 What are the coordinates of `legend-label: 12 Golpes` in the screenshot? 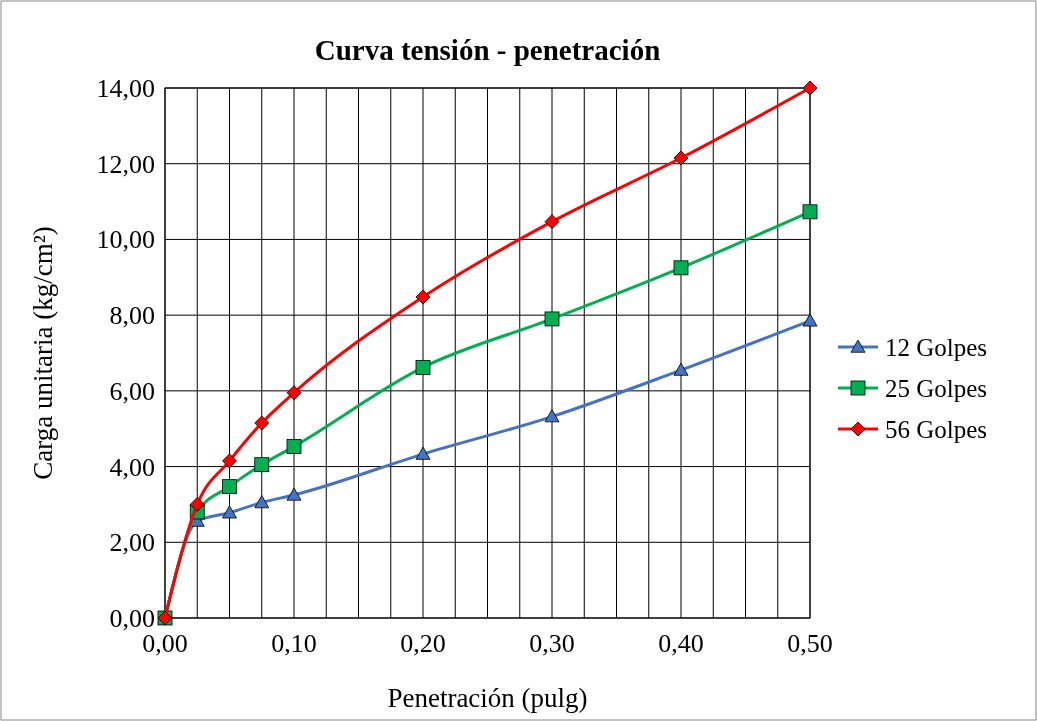 It's located at (936, 347).